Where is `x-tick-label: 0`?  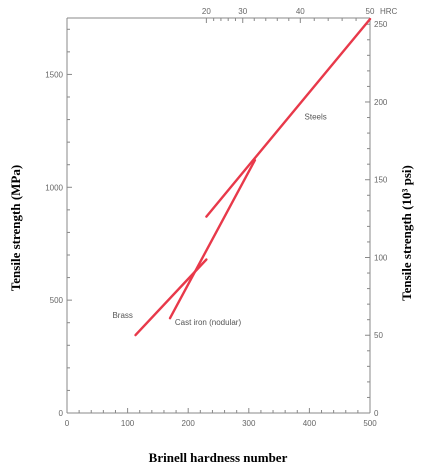
x-tick-label: 0 is located at coordinates (67, 423).